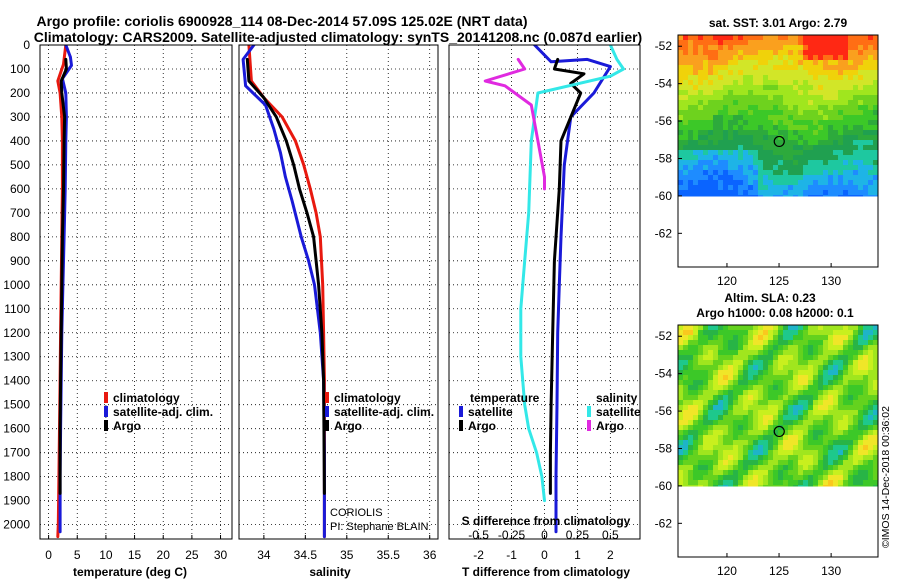  I want to click on legend-label-satellite: satellite-adj. clim., so click(163, 412).